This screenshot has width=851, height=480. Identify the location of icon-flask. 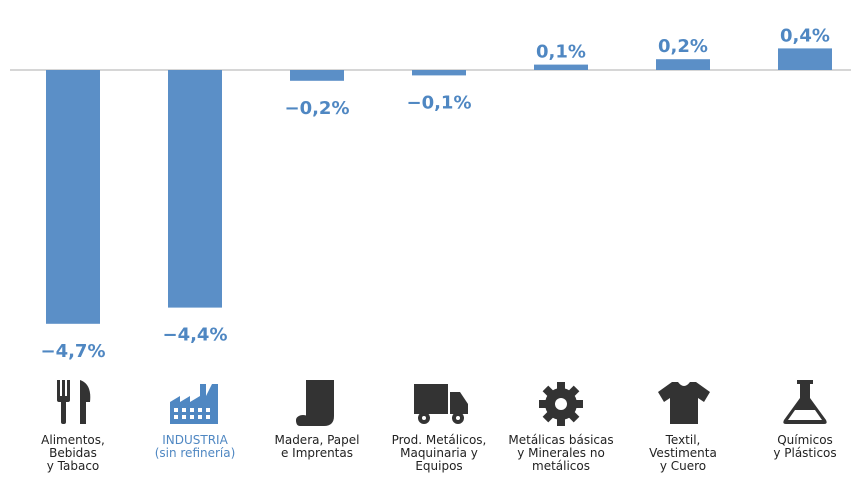
(805, 402).